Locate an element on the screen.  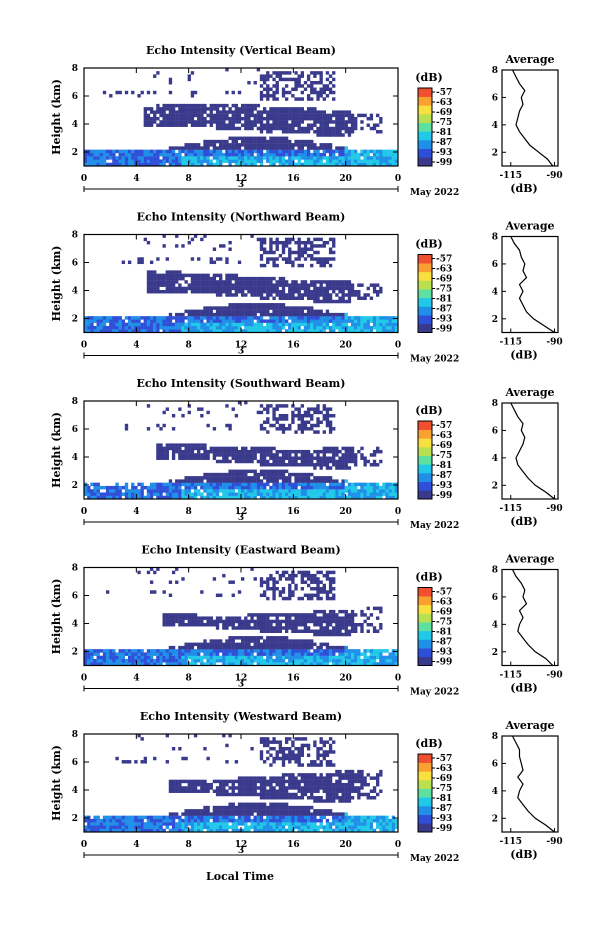
colorbar-frame is located at coordinates (425, 626).